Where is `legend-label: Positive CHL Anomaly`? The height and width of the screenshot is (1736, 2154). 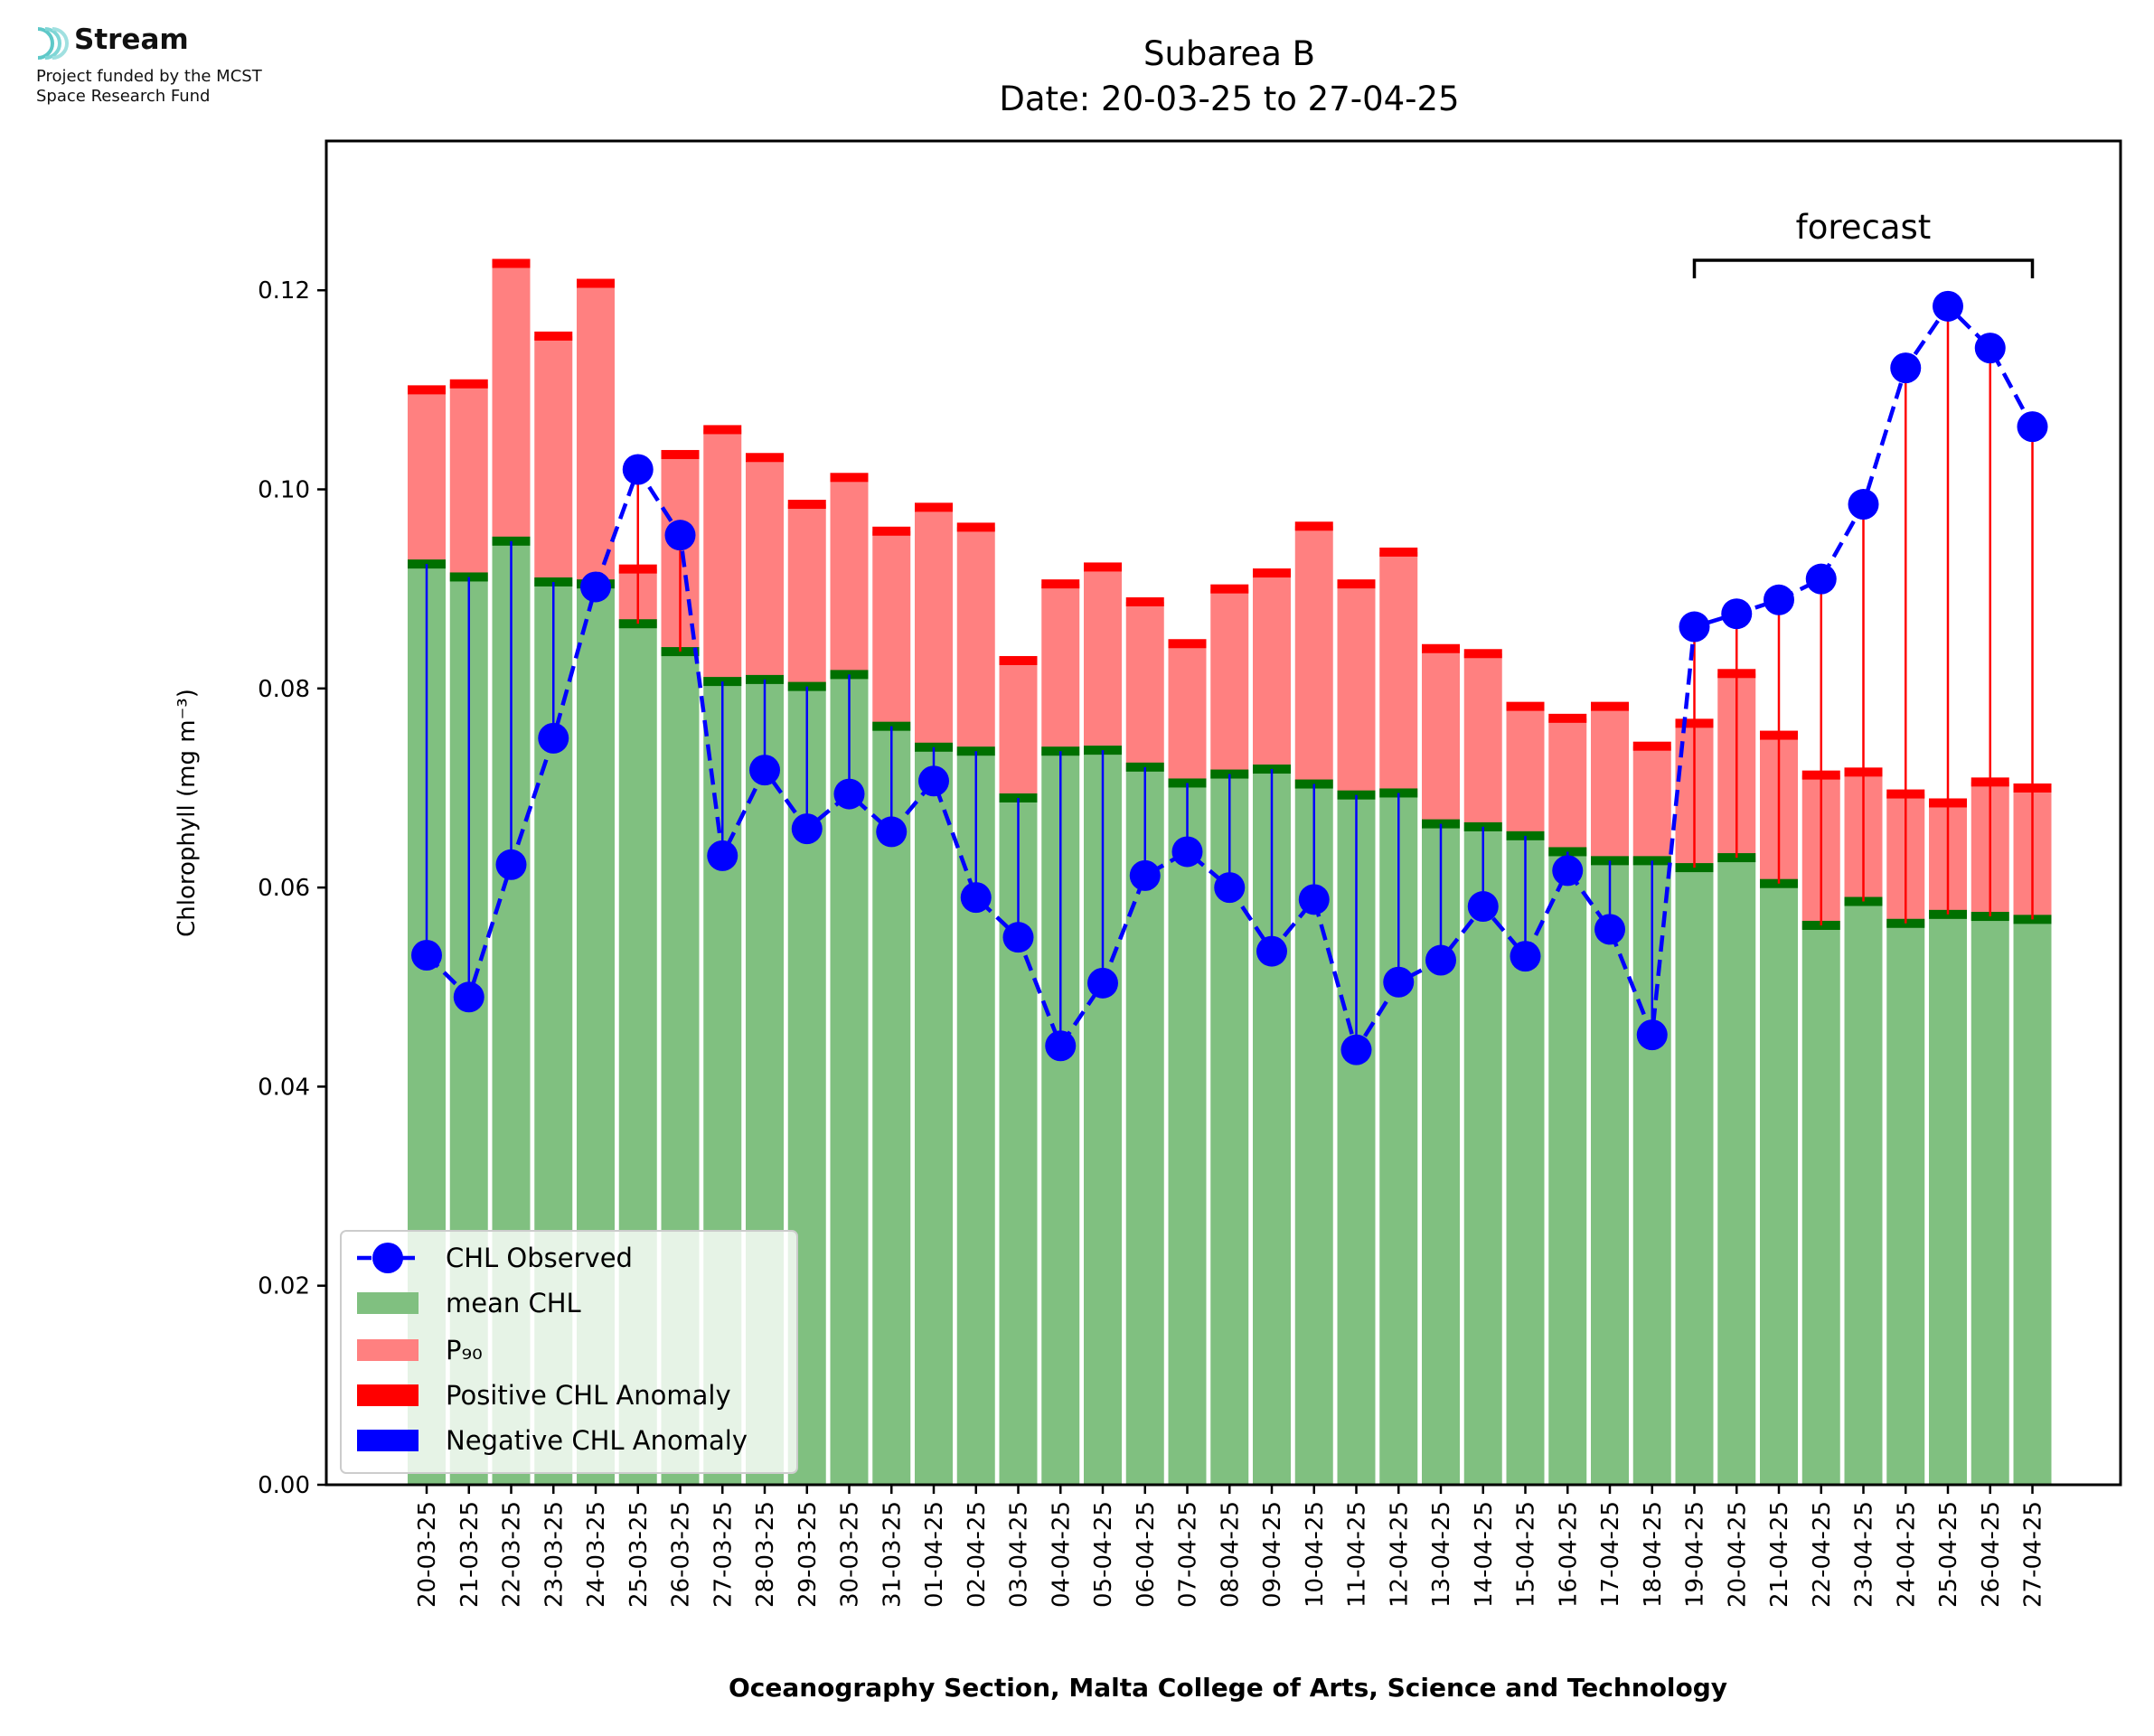 legend-label: Positive CHL Anomaly is located at coordinates (588, 1395).